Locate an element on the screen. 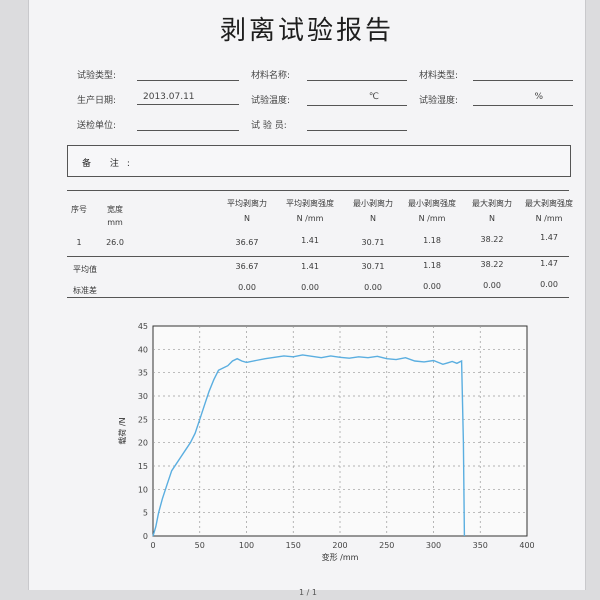 The width and height of the screenshot is (600, 600). header-min-force: 最小剥离力 is located at coordinates (373, 203).